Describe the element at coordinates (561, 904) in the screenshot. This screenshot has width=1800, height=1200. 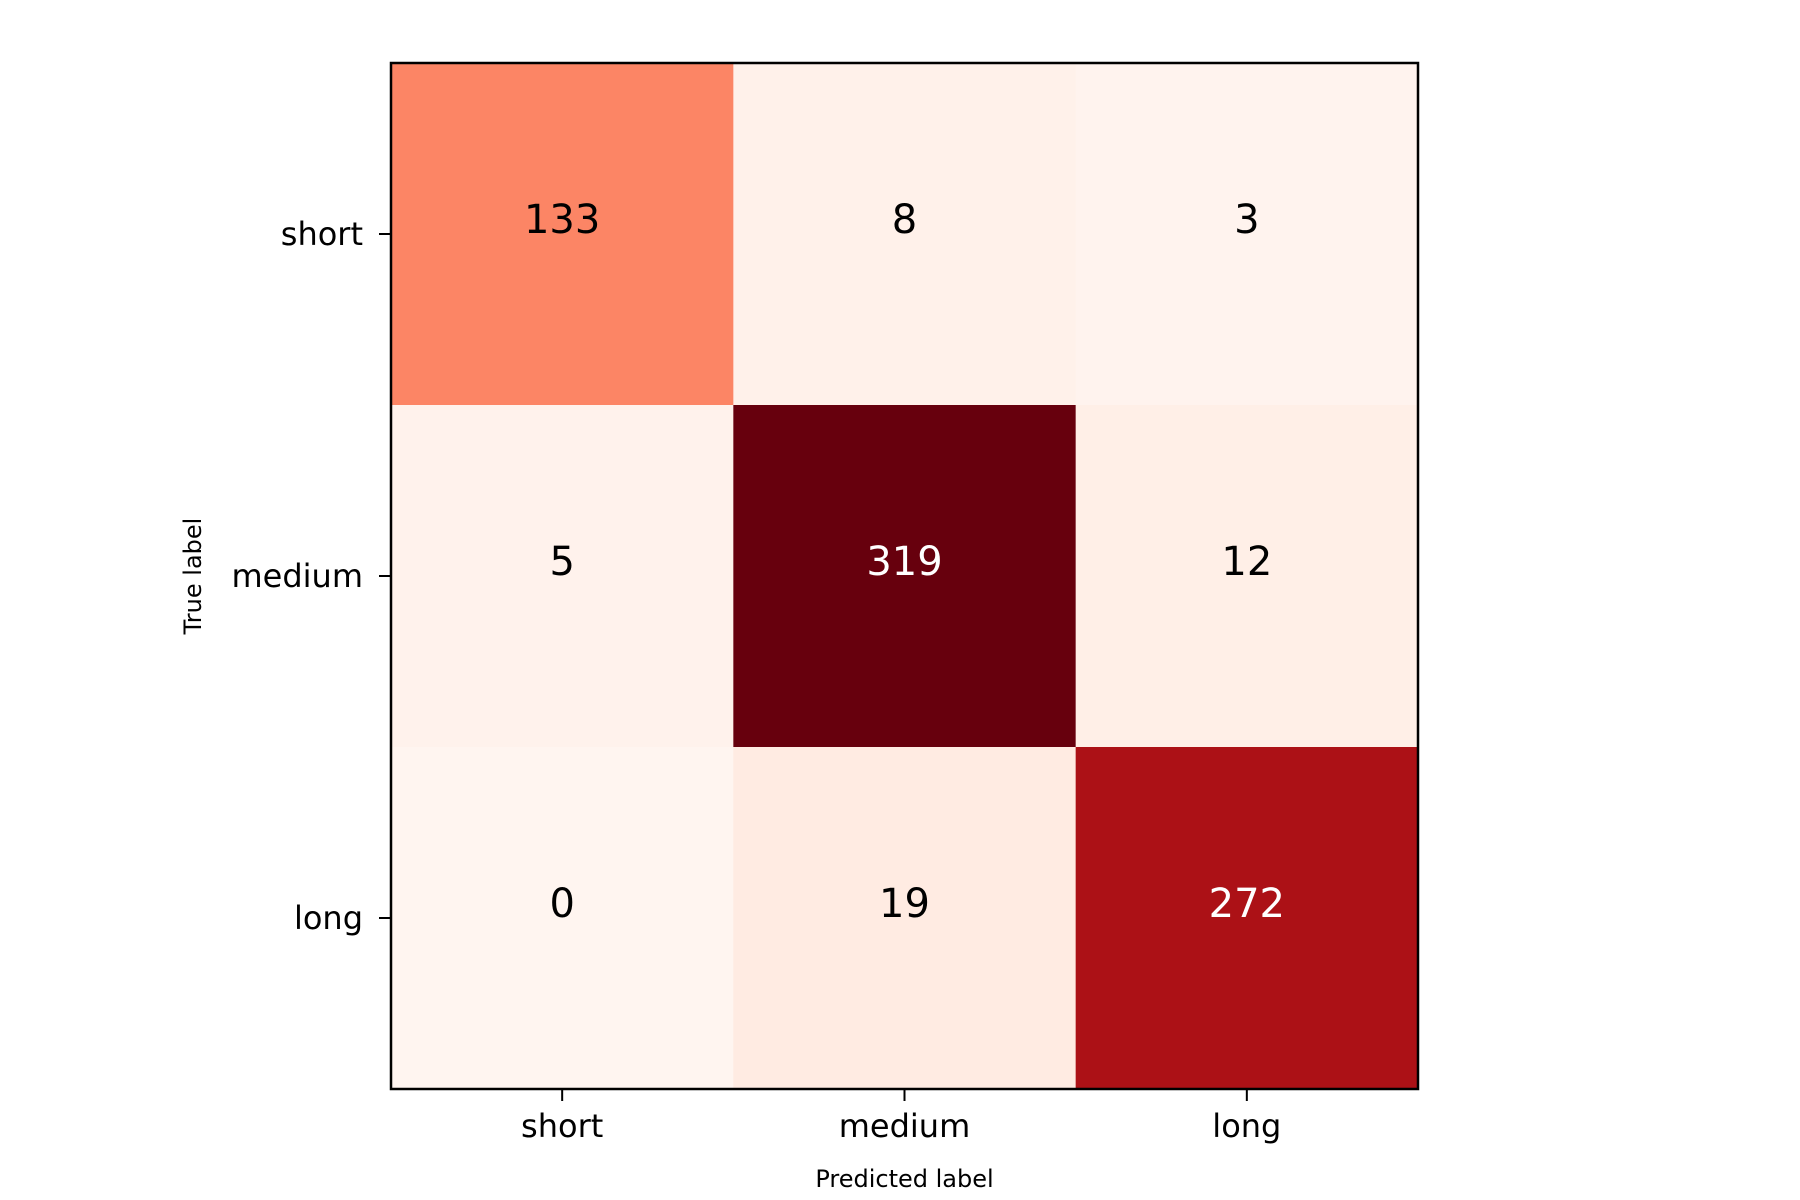
I see `cell-value-label: 0` at that location.